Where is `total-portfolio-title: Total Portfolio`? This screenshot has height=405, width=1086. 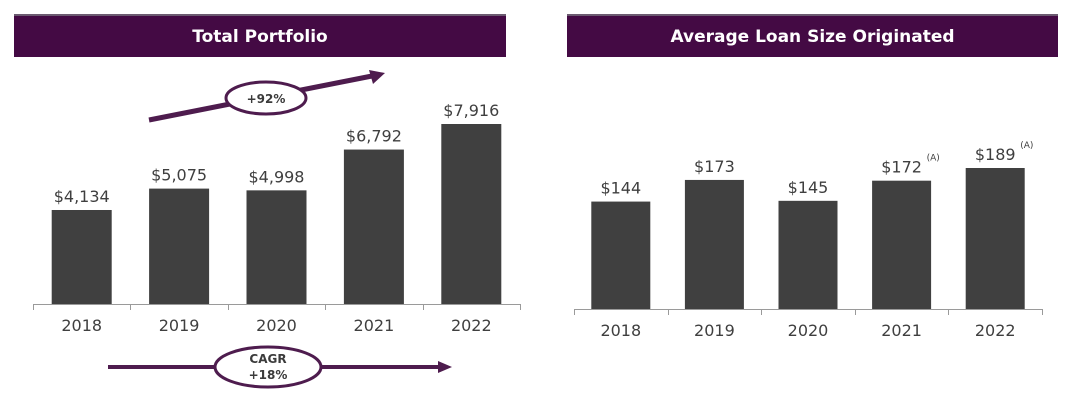
total-portfolio-title: Total Portfolio is located at coordinates (260, 35).